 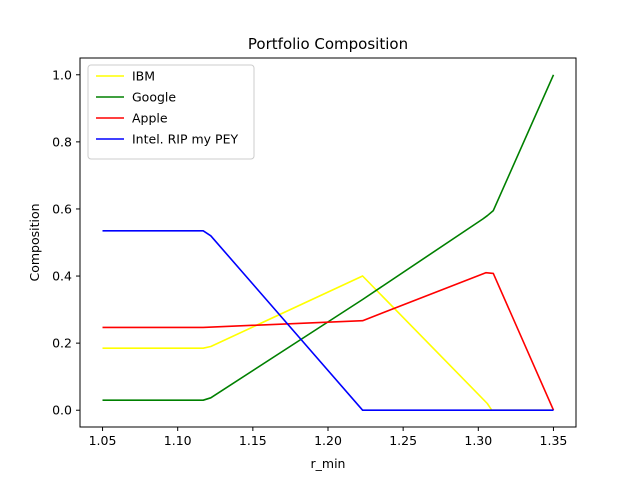 I want to click on y-tick-label: 0.8, so click(x=62, y=141).